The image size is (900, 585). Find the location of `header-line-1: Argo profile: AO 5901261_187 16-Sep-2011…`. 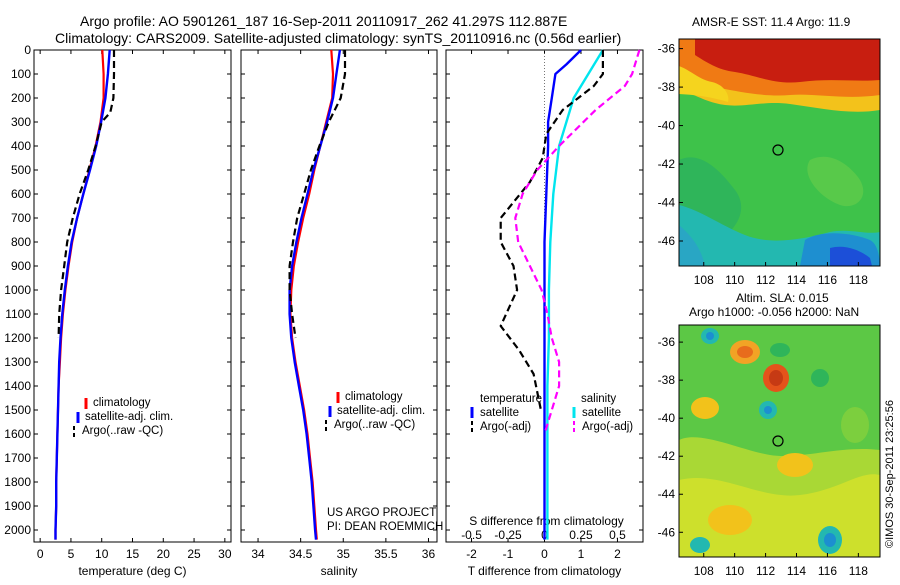

header-line-1: Argo profile: AO 5901261_187 16-Sep-2011… is located at coordinates (323, 21).